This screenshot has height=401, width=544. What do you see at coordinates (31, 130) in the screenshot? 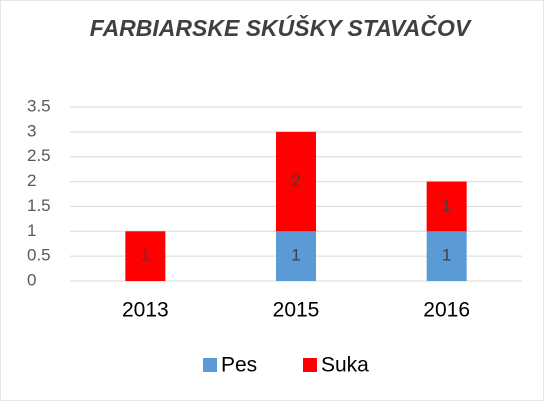
I see `y-tick-label: 3` at bounding box center [31, 130].